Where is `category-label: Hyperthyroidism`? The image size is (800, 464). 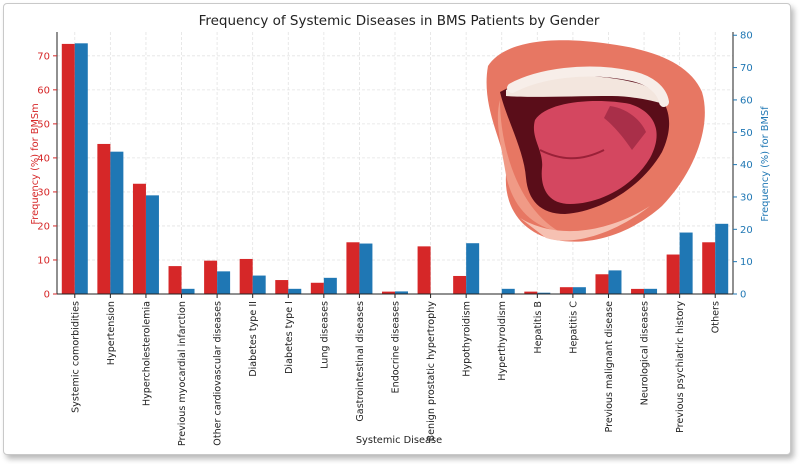
category-label: Hyperthyroidism is located at coordinates (502, 341).